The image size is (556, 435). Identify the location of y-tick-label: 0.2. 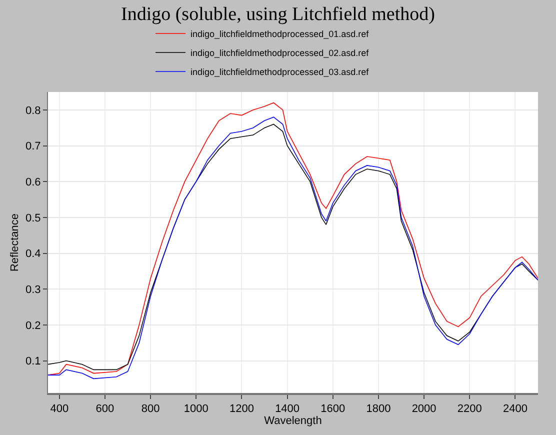
(33, 326).